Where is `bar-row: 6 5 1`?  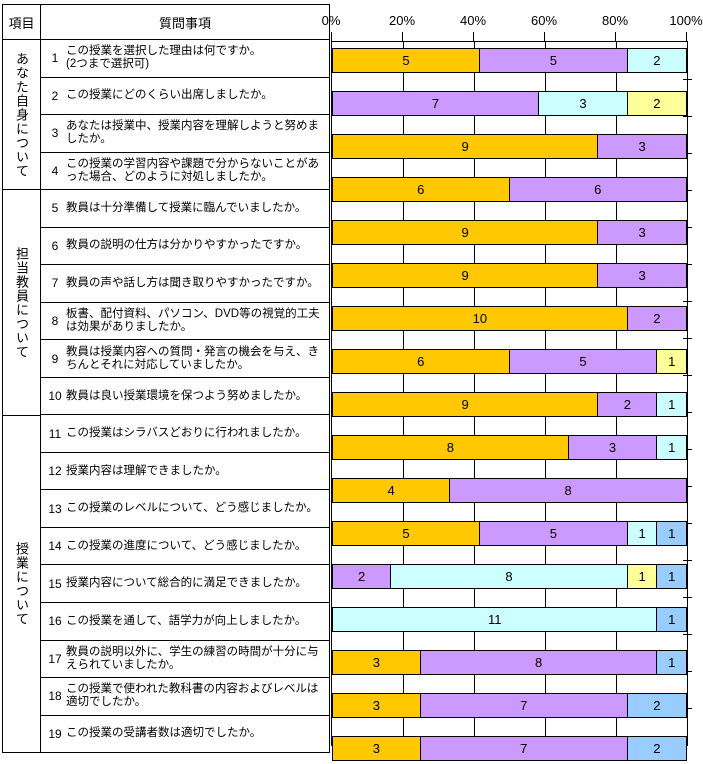 bar-row: 6 5 1 is located at coordinates (509, 367).